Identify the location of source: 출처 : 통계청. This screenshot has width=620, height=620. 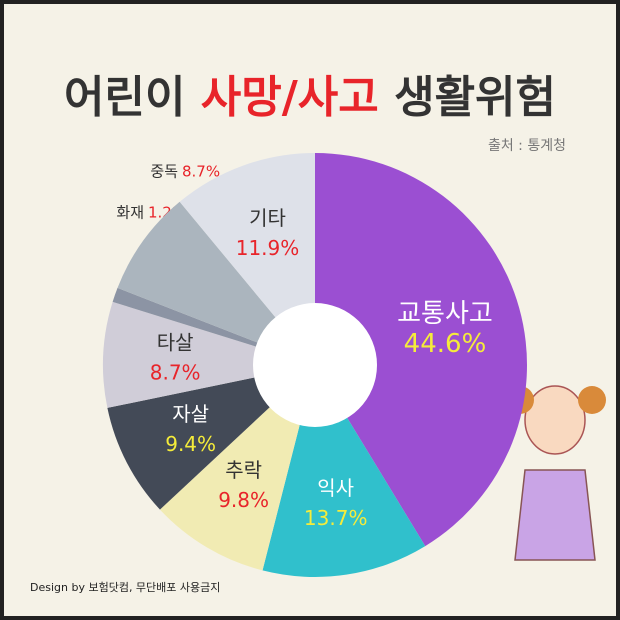
(527, 146).